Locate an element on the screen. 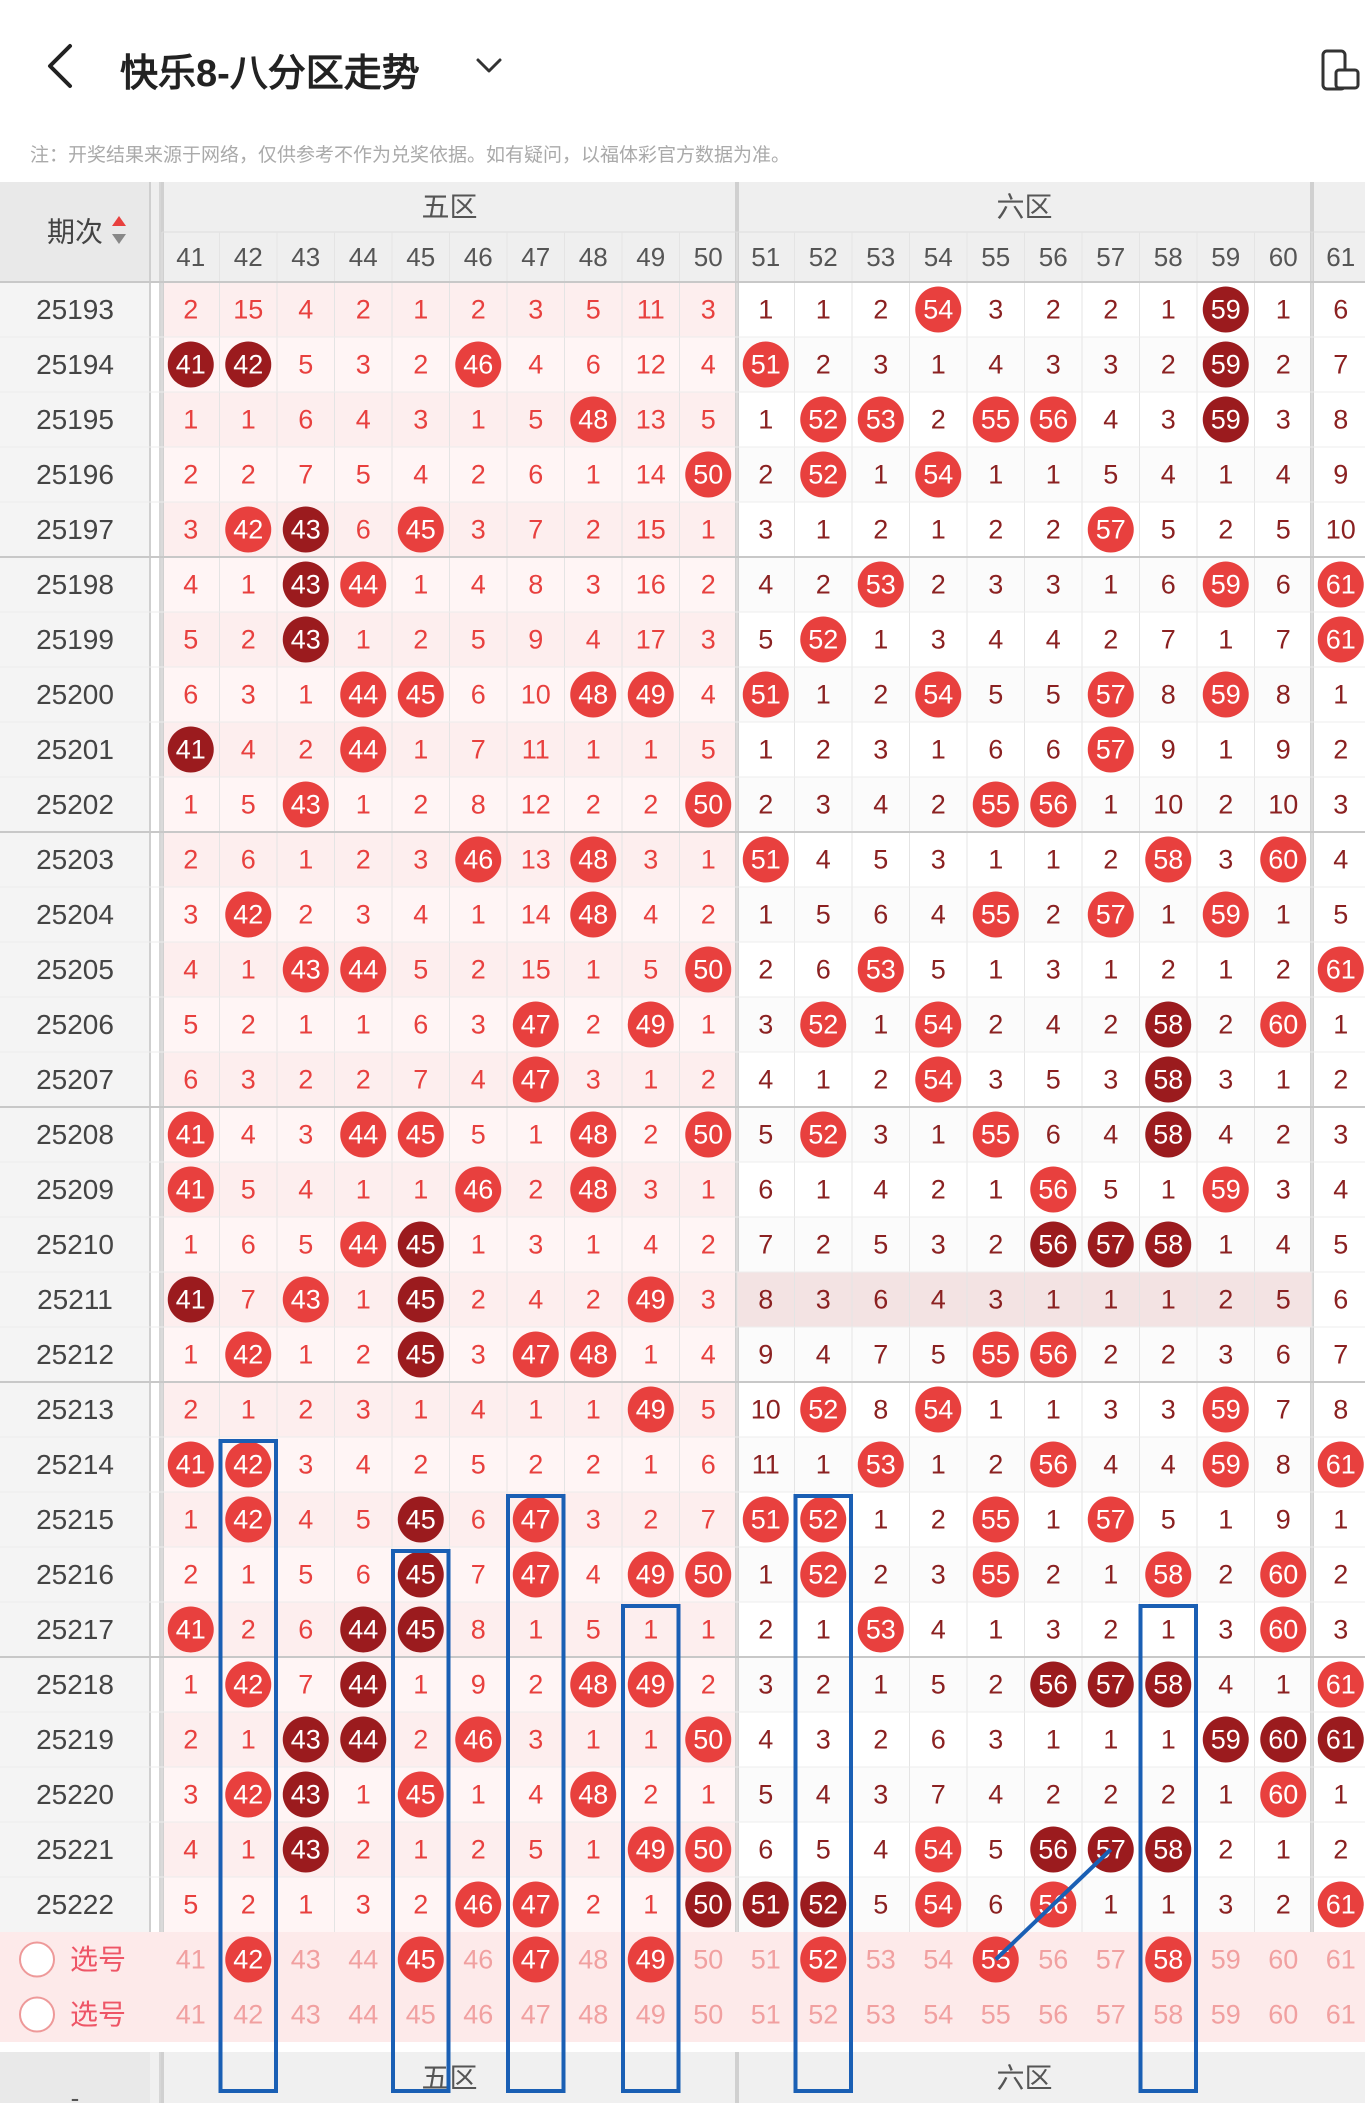 The width and height of the screenshot is (1365, 2103). select-label: 选号 is located at coordinates (98, 1959).